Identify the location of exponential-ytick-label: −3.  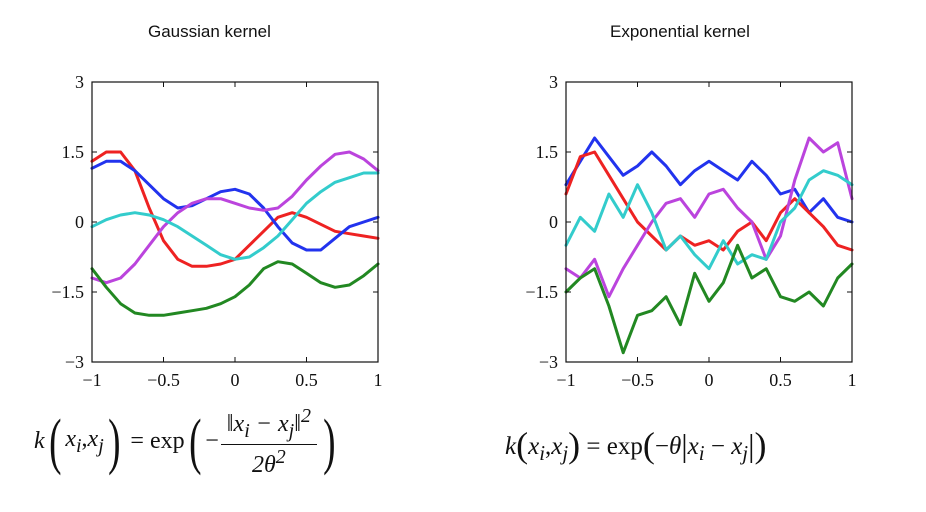
(548, 362).